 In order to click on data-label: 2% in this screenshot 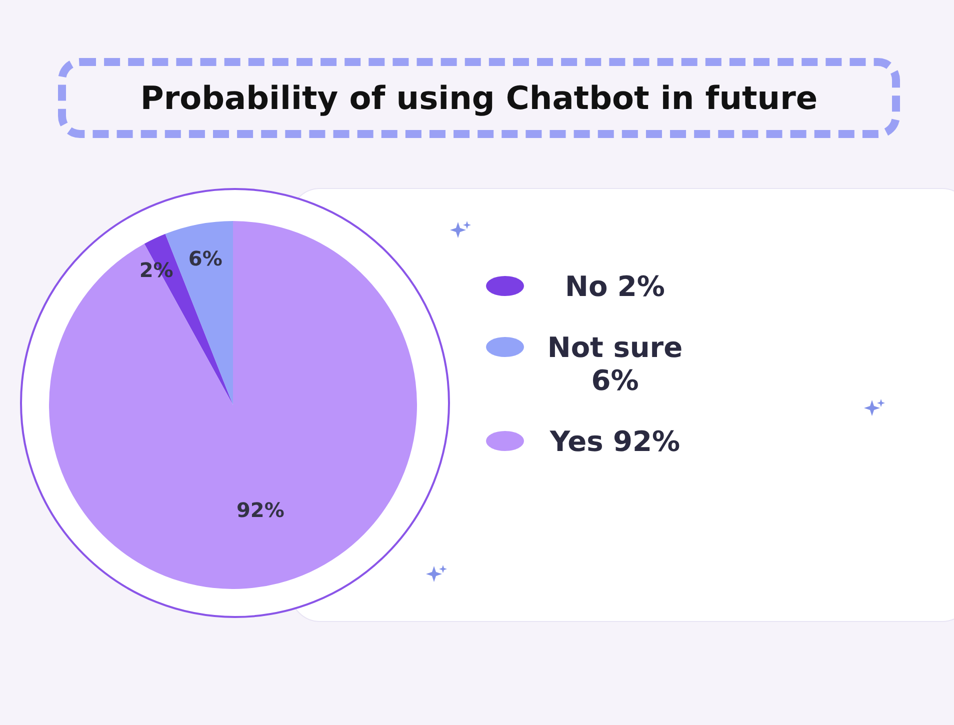, I will do `click(156, 270)`.